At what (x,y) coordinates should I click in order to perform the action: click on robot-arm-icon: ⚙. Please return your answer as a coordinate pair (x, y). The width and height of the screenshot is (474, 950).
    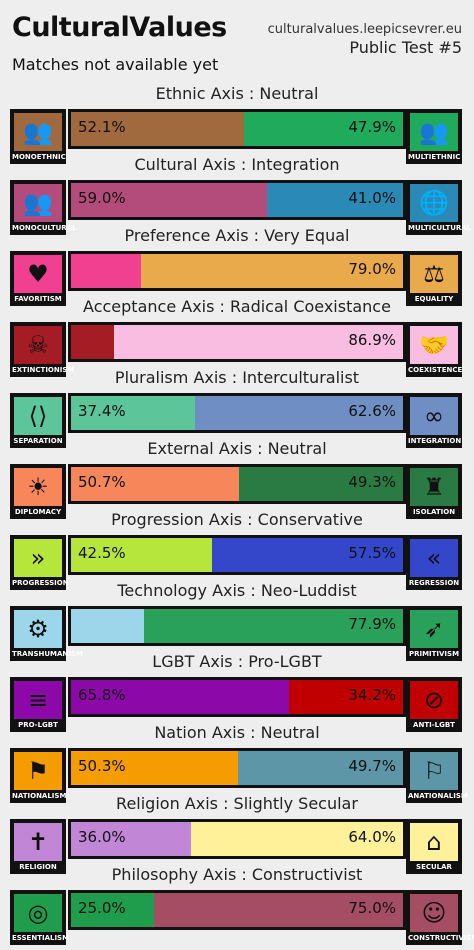
    Looking at the image, I should click on (38, 629).